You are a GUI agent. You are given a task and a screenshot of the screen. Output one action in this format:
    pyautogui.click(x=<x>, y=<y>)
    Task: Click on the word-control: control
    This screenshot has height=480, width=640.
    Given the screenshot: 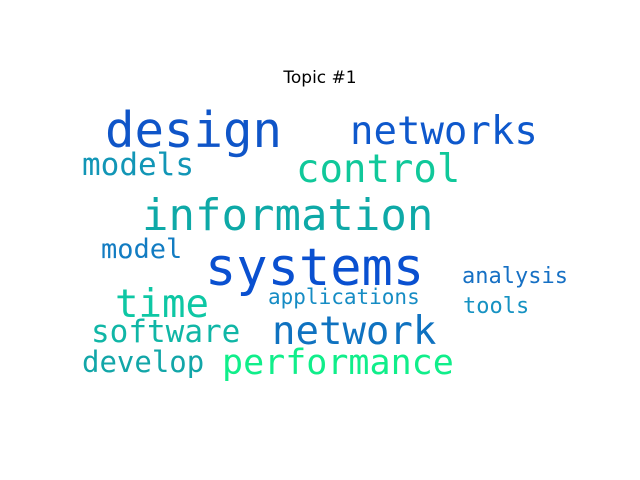 What is the action you would take?
    pyautogui.click(x=378, y=169)
    